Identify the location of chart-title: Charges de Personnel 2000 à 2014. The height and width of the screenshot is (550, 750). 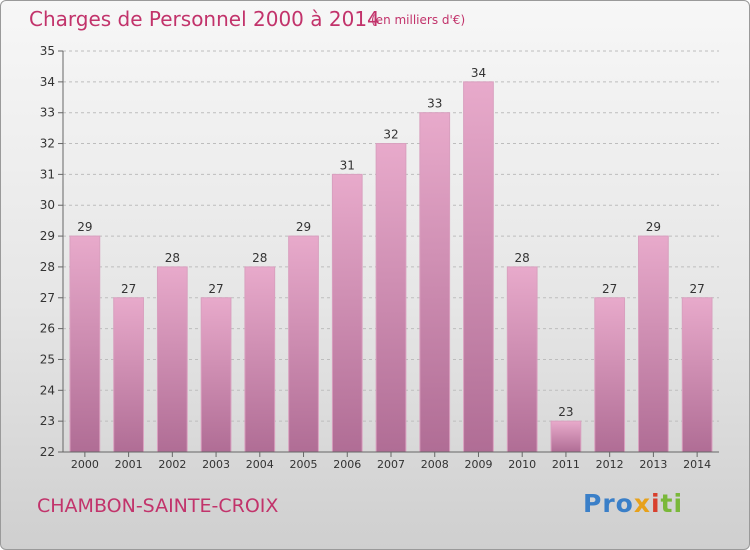
(204, 19).